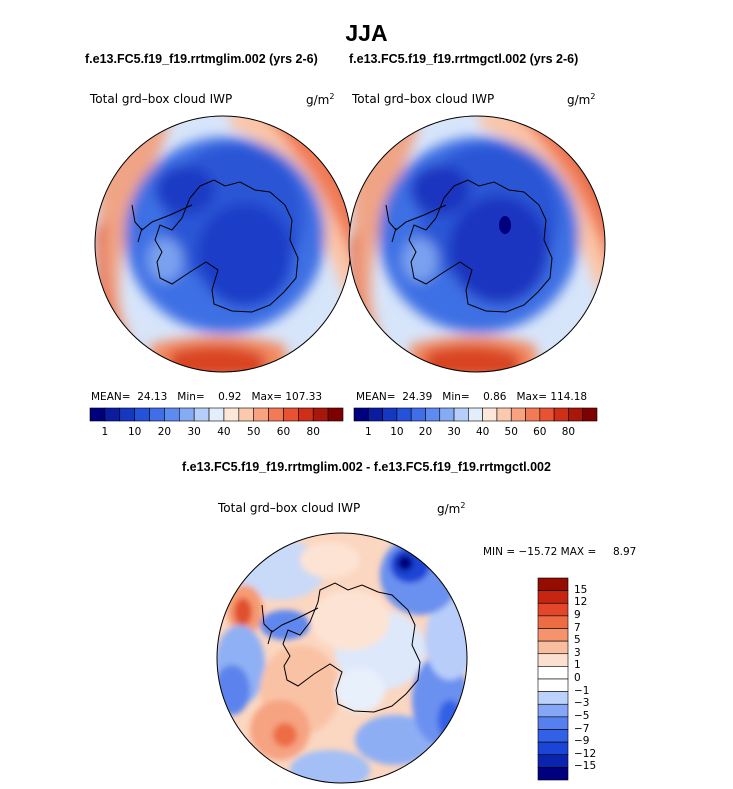 This screenshot has height=789, width=733. I want to click on colorbar-level-label: 15, so click(581, 589).